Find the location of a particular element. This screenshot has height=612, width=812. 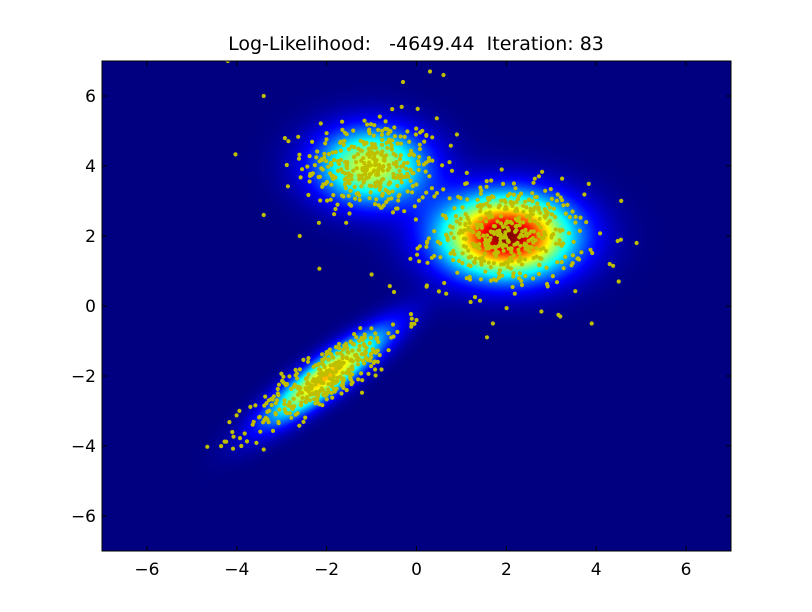

x-axis-tick-labels: −6 −4 −2 0 2 4 6 is located at coordinates (412, 570).